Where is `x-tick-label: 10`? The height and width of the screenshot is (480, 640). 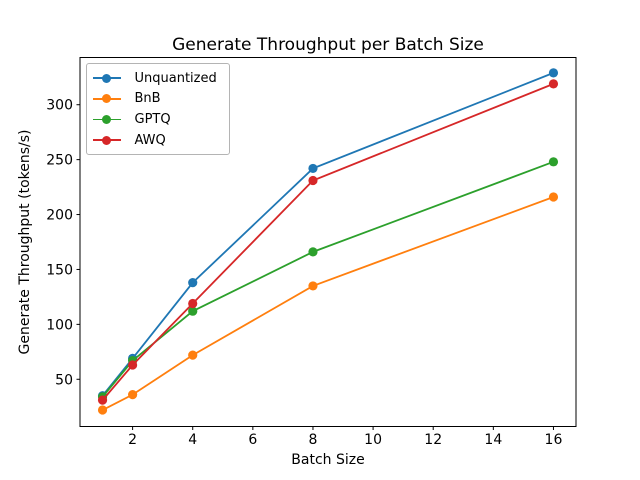
x-tick-label: 10 is located at coordinates (373, 440).